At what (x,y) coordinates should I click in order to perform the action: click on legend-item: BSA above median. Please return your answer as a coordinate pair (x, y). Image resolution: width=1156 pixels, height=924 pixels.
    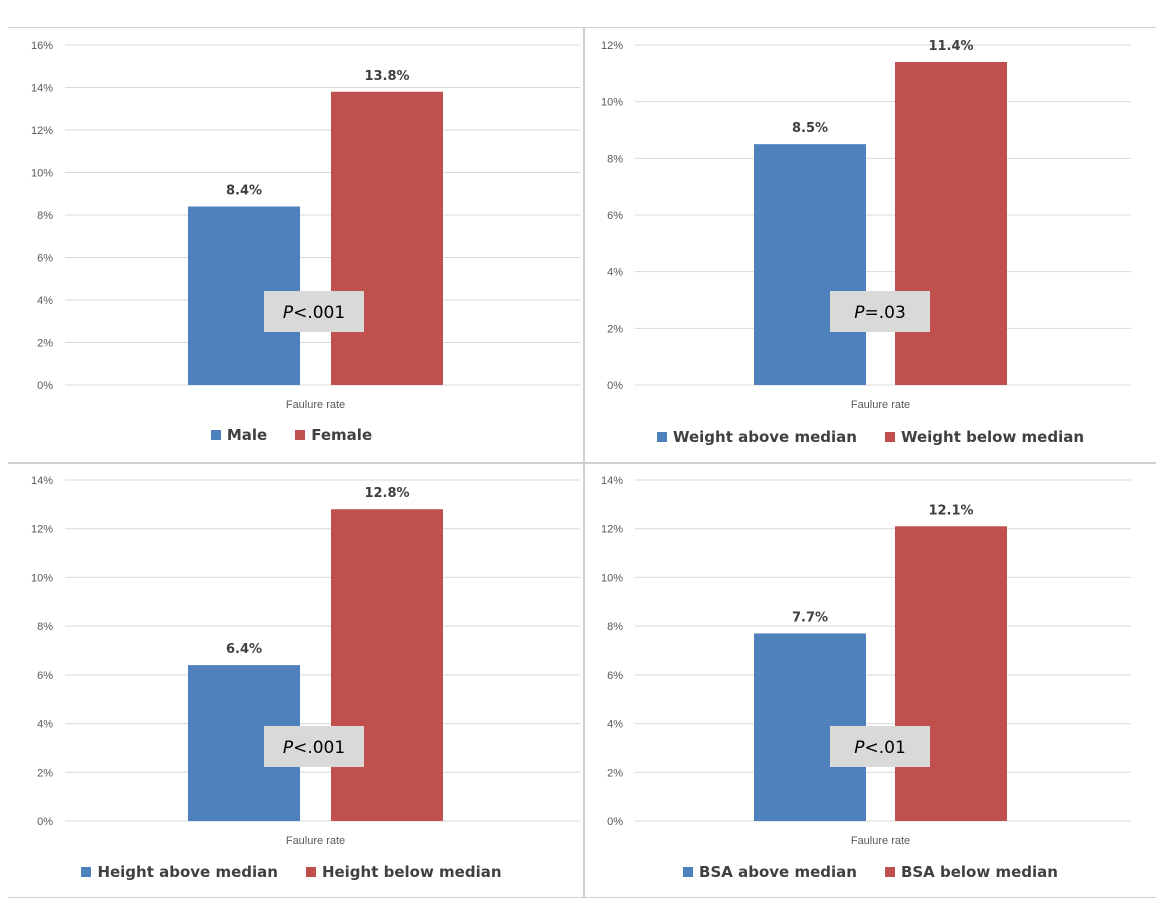
    Looking at the image, I should click on (770, 872).